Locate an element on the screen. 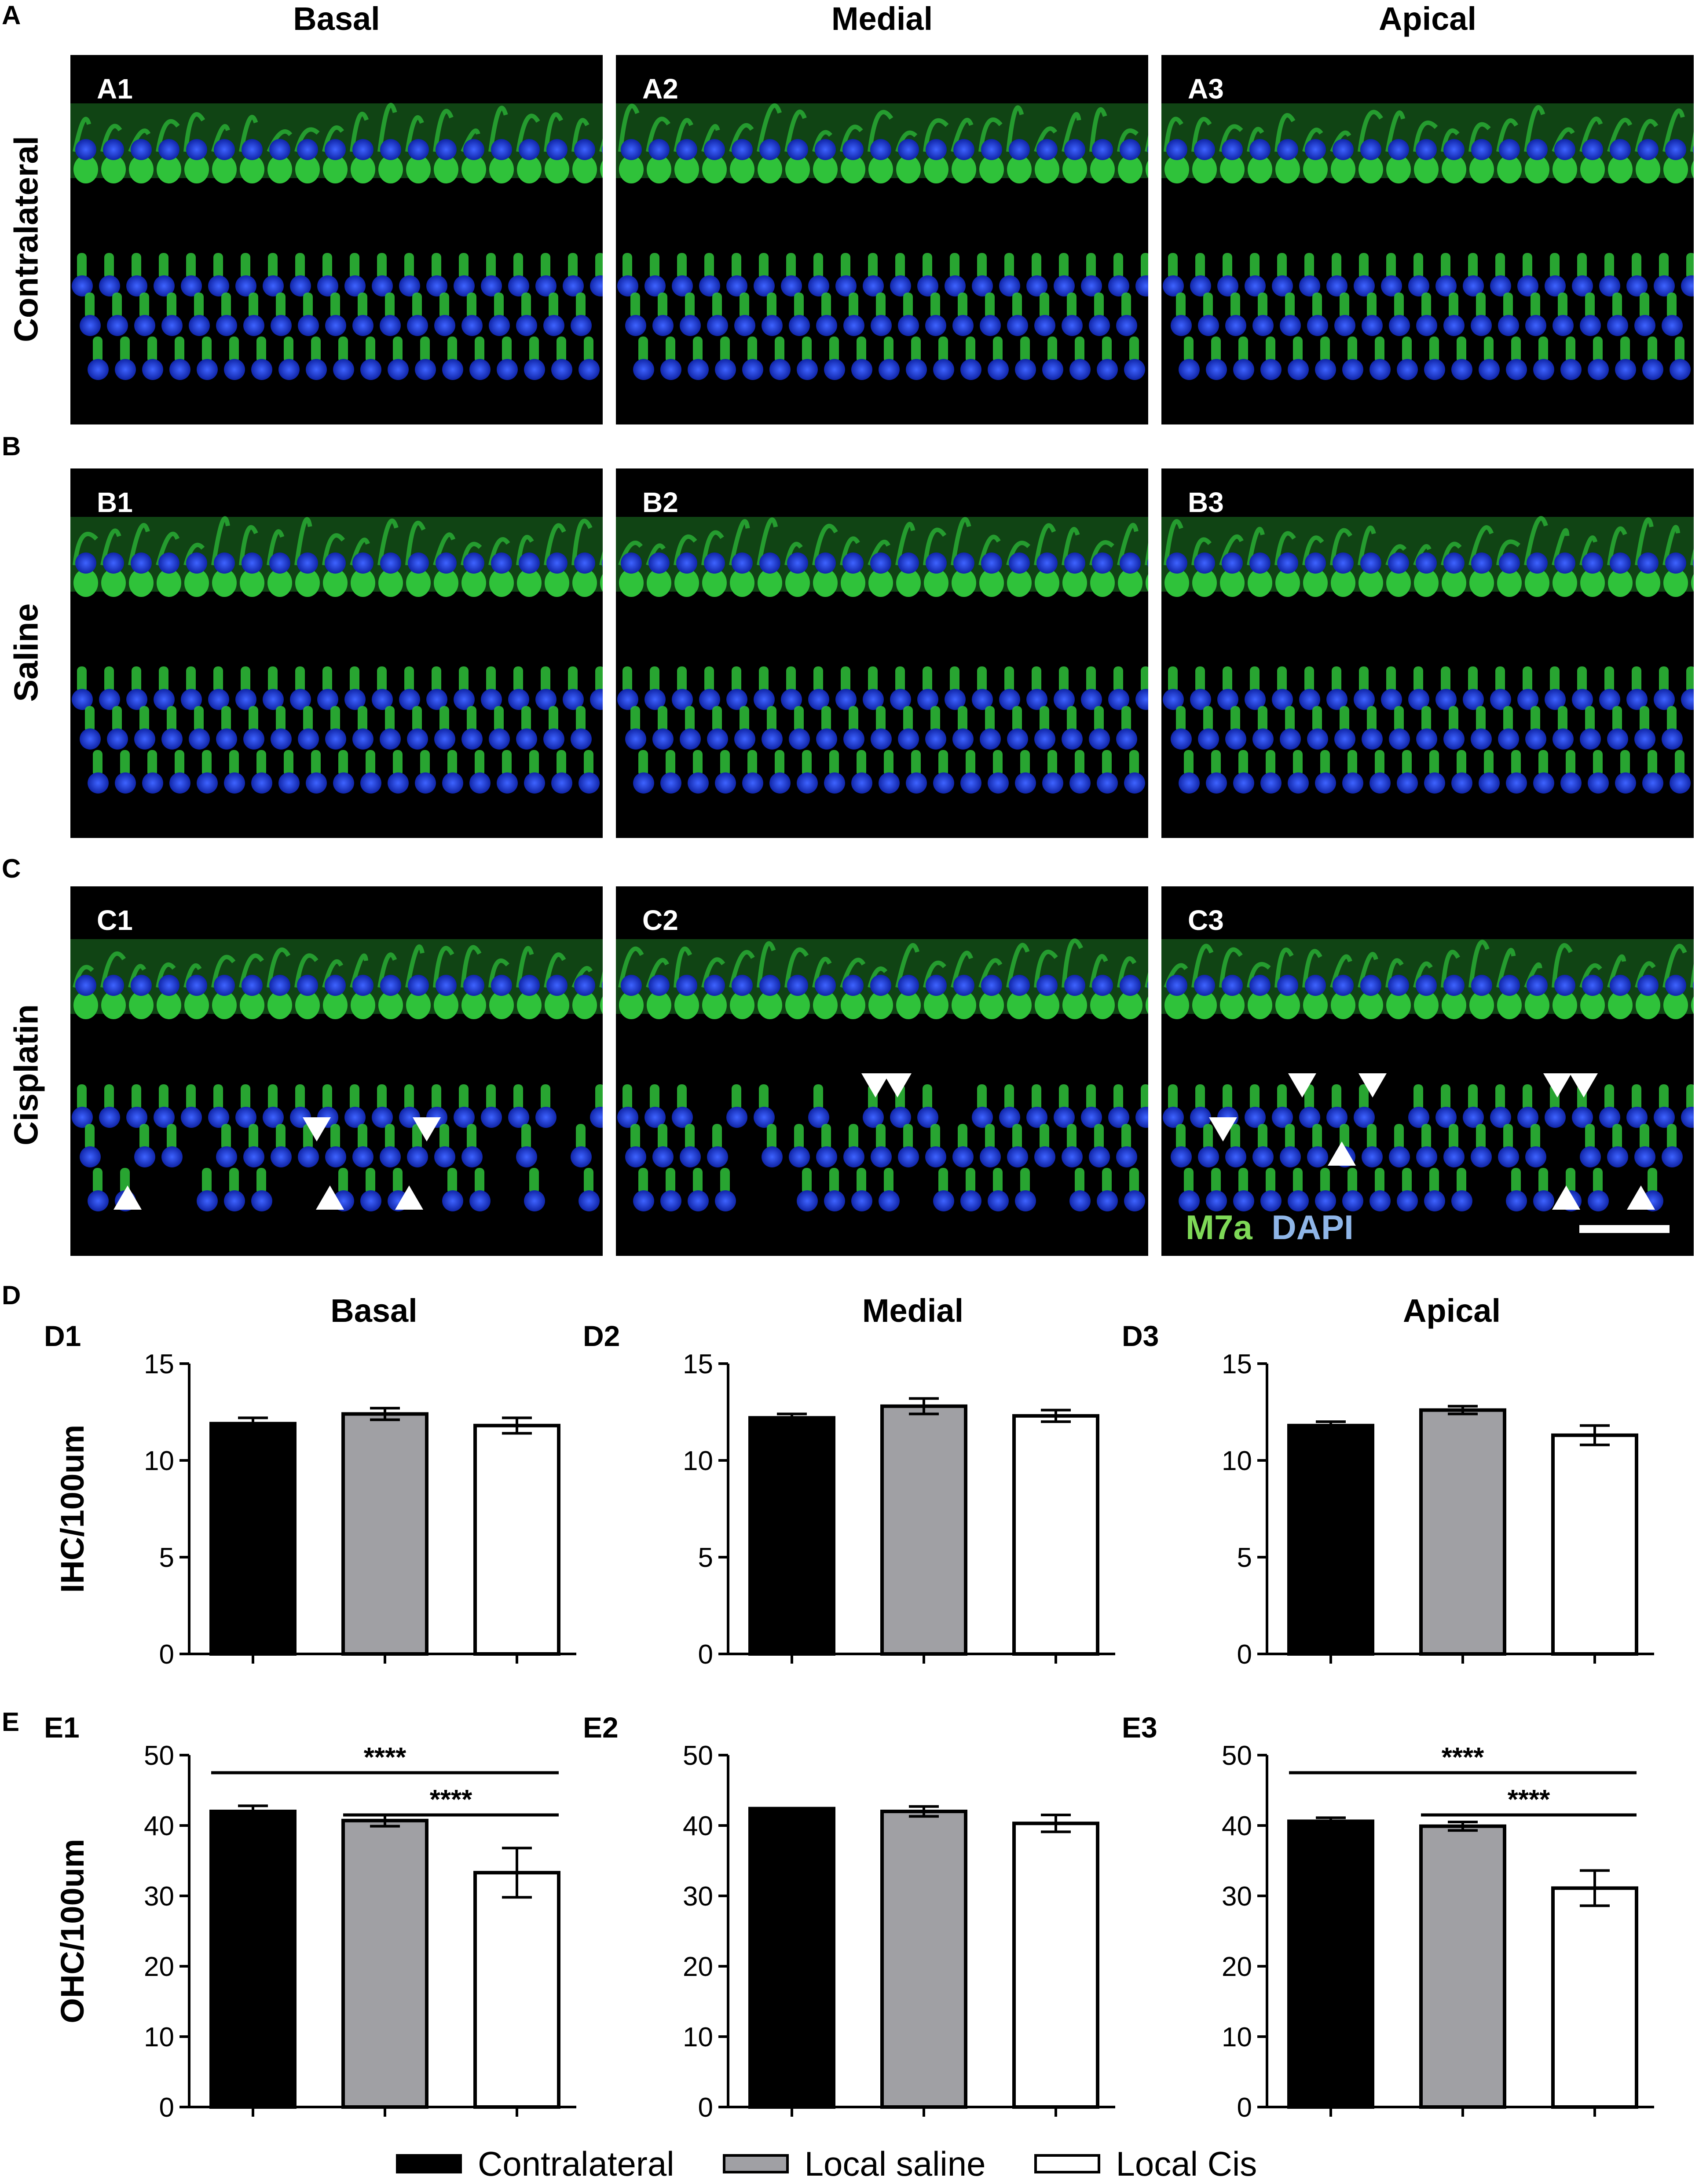 This screenshot has width=1699, height=2184. micrograph-b3: B3 is located at coordinates (1427, 653).